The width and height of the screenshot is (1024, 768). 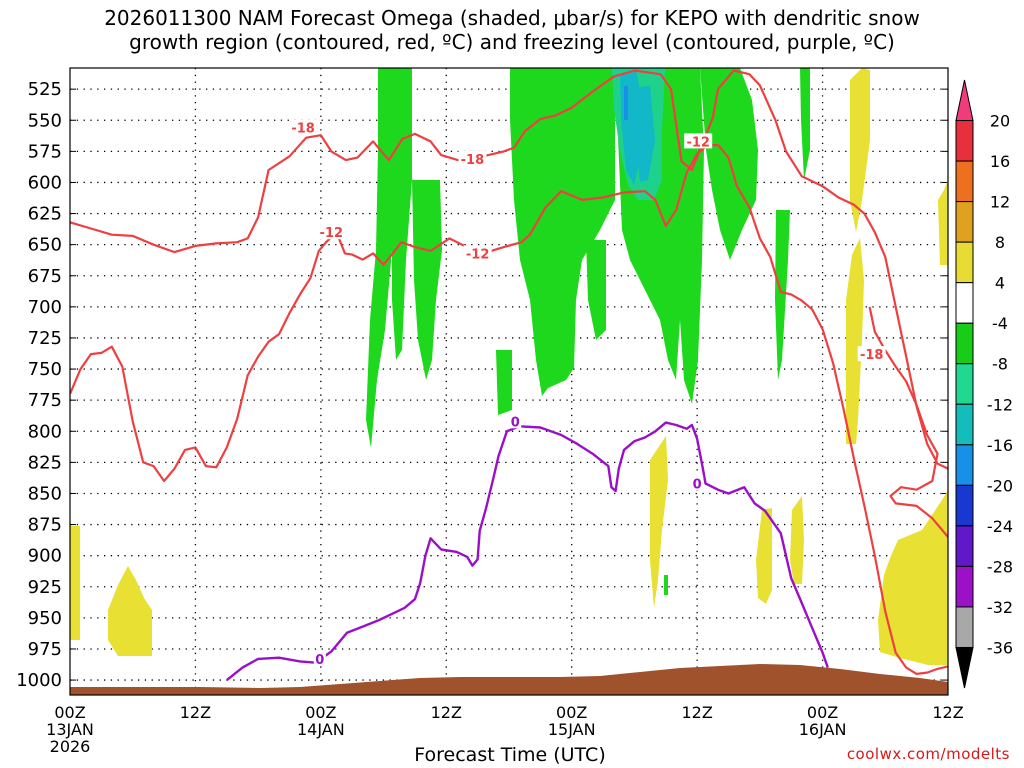 I want to click on y-tick-label: 525, so click(x=45, y=89).